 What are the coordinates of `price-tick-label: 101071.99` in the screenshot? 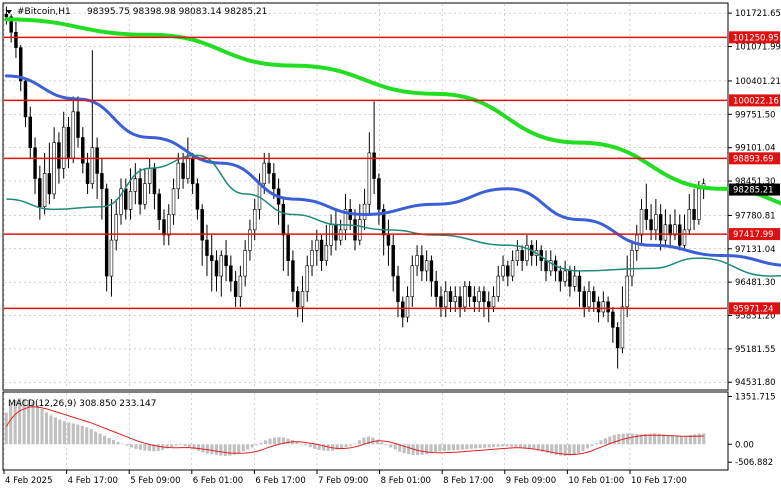 It's located at (758, 48).